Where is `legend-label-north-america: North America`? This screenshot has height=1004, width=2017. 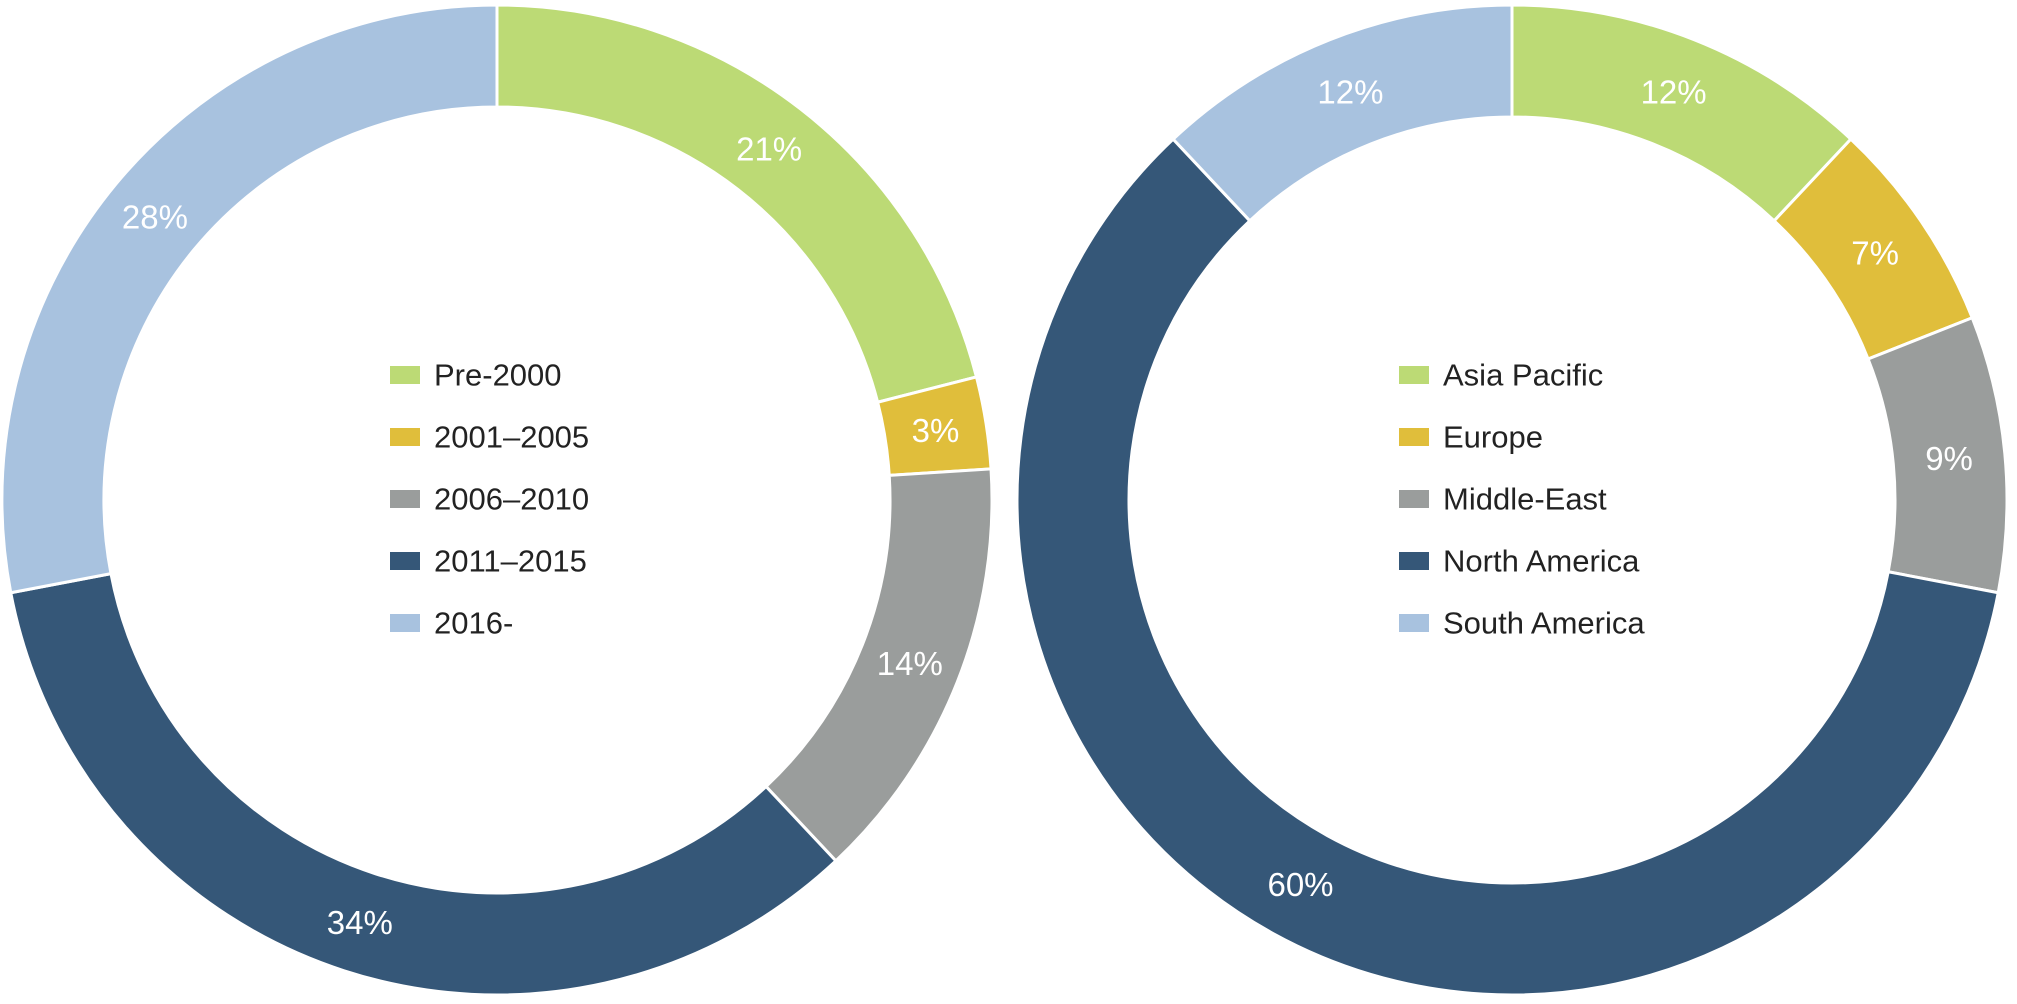 legend-label-north-america: North America is located at coordinates (1541, 561).